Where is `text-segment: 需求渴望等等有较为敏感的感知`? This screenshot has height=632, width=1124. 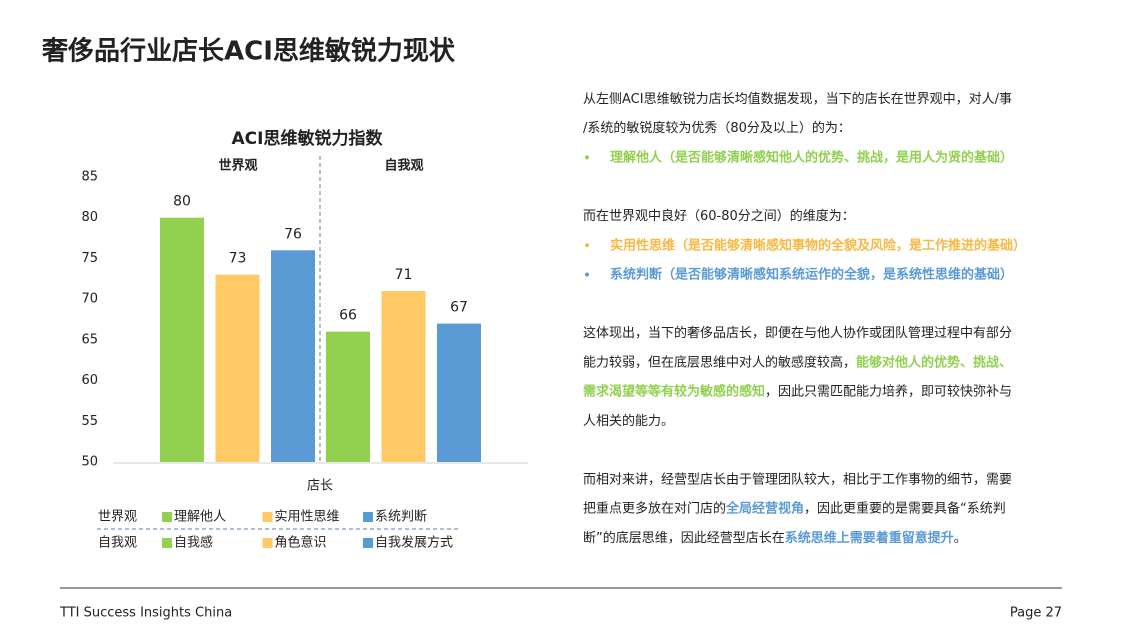 text-segment: 需求渴望等等有较为敏感的感知 is located at coordinates (674, 391).